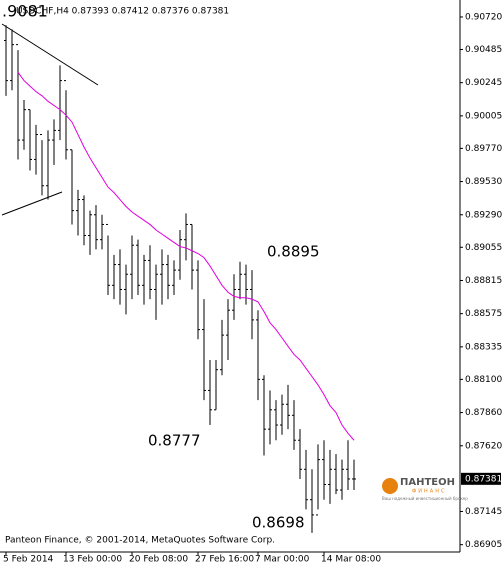  Describe the element at coordinates (483, 314) in the screenshot. I see `y-tick-label: 0.88575` at that location.